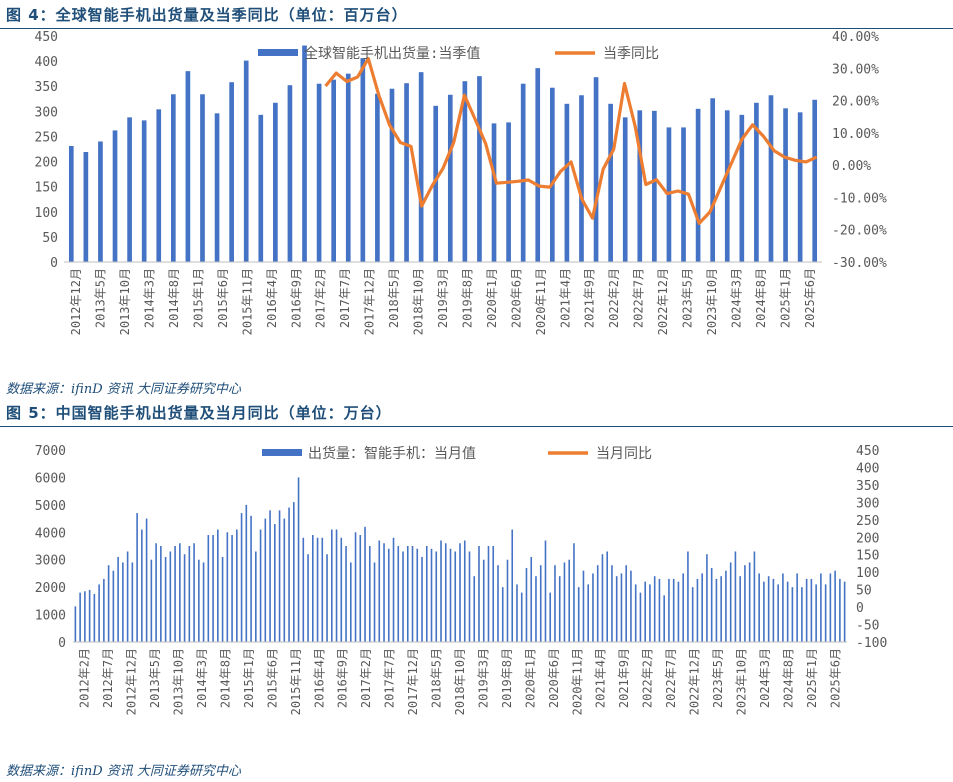 Image resolution: width=953 pixels, height=782 pixels. What do you see at coordinates (476, 28) in the screenshot?
I see `figure-4-title-rule` at bounding box center [476, 28].